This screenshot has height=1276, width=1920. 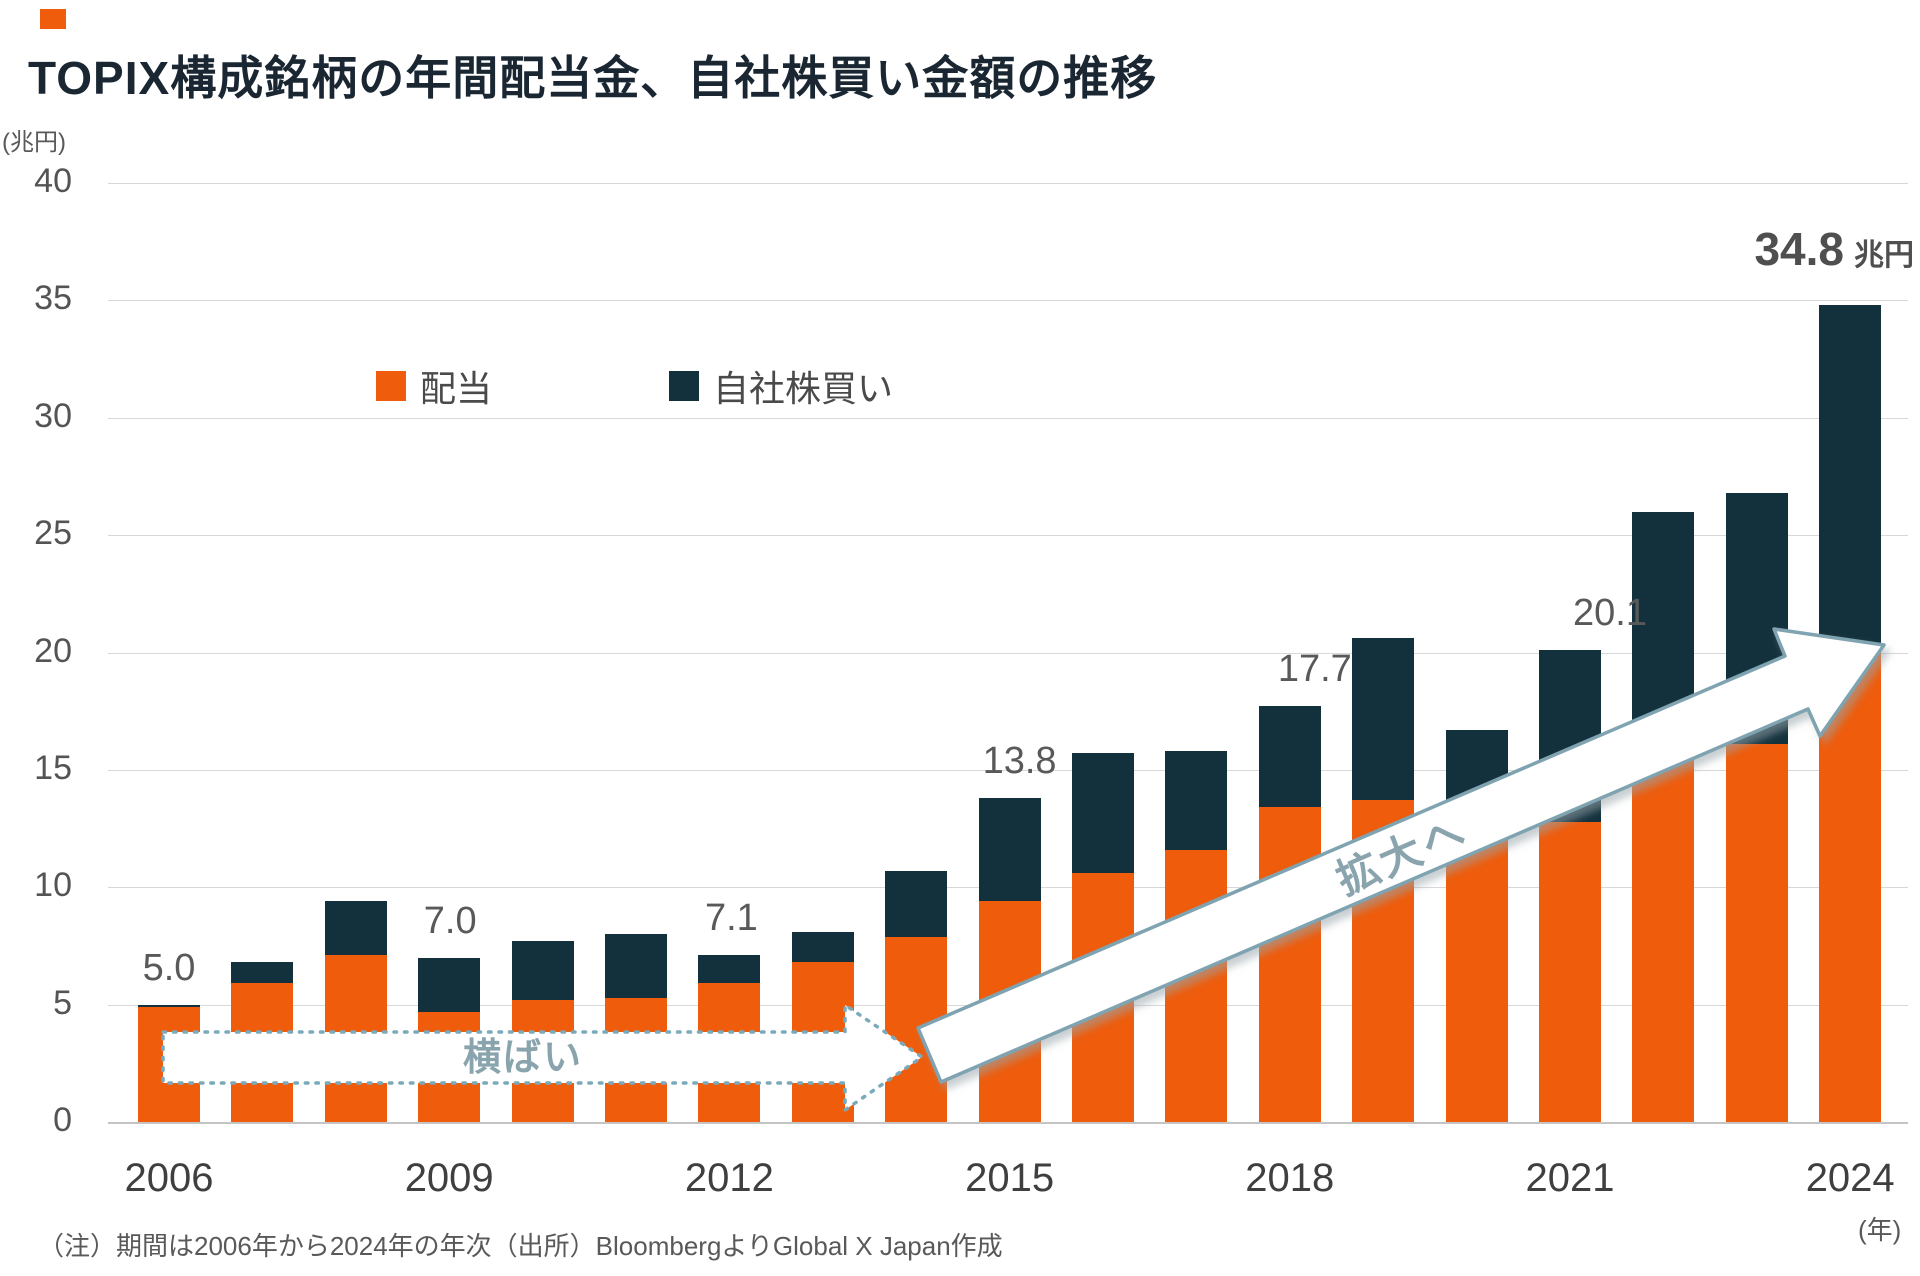 I want to click on bar-2022-dividend, so click(x=1663, y=935).